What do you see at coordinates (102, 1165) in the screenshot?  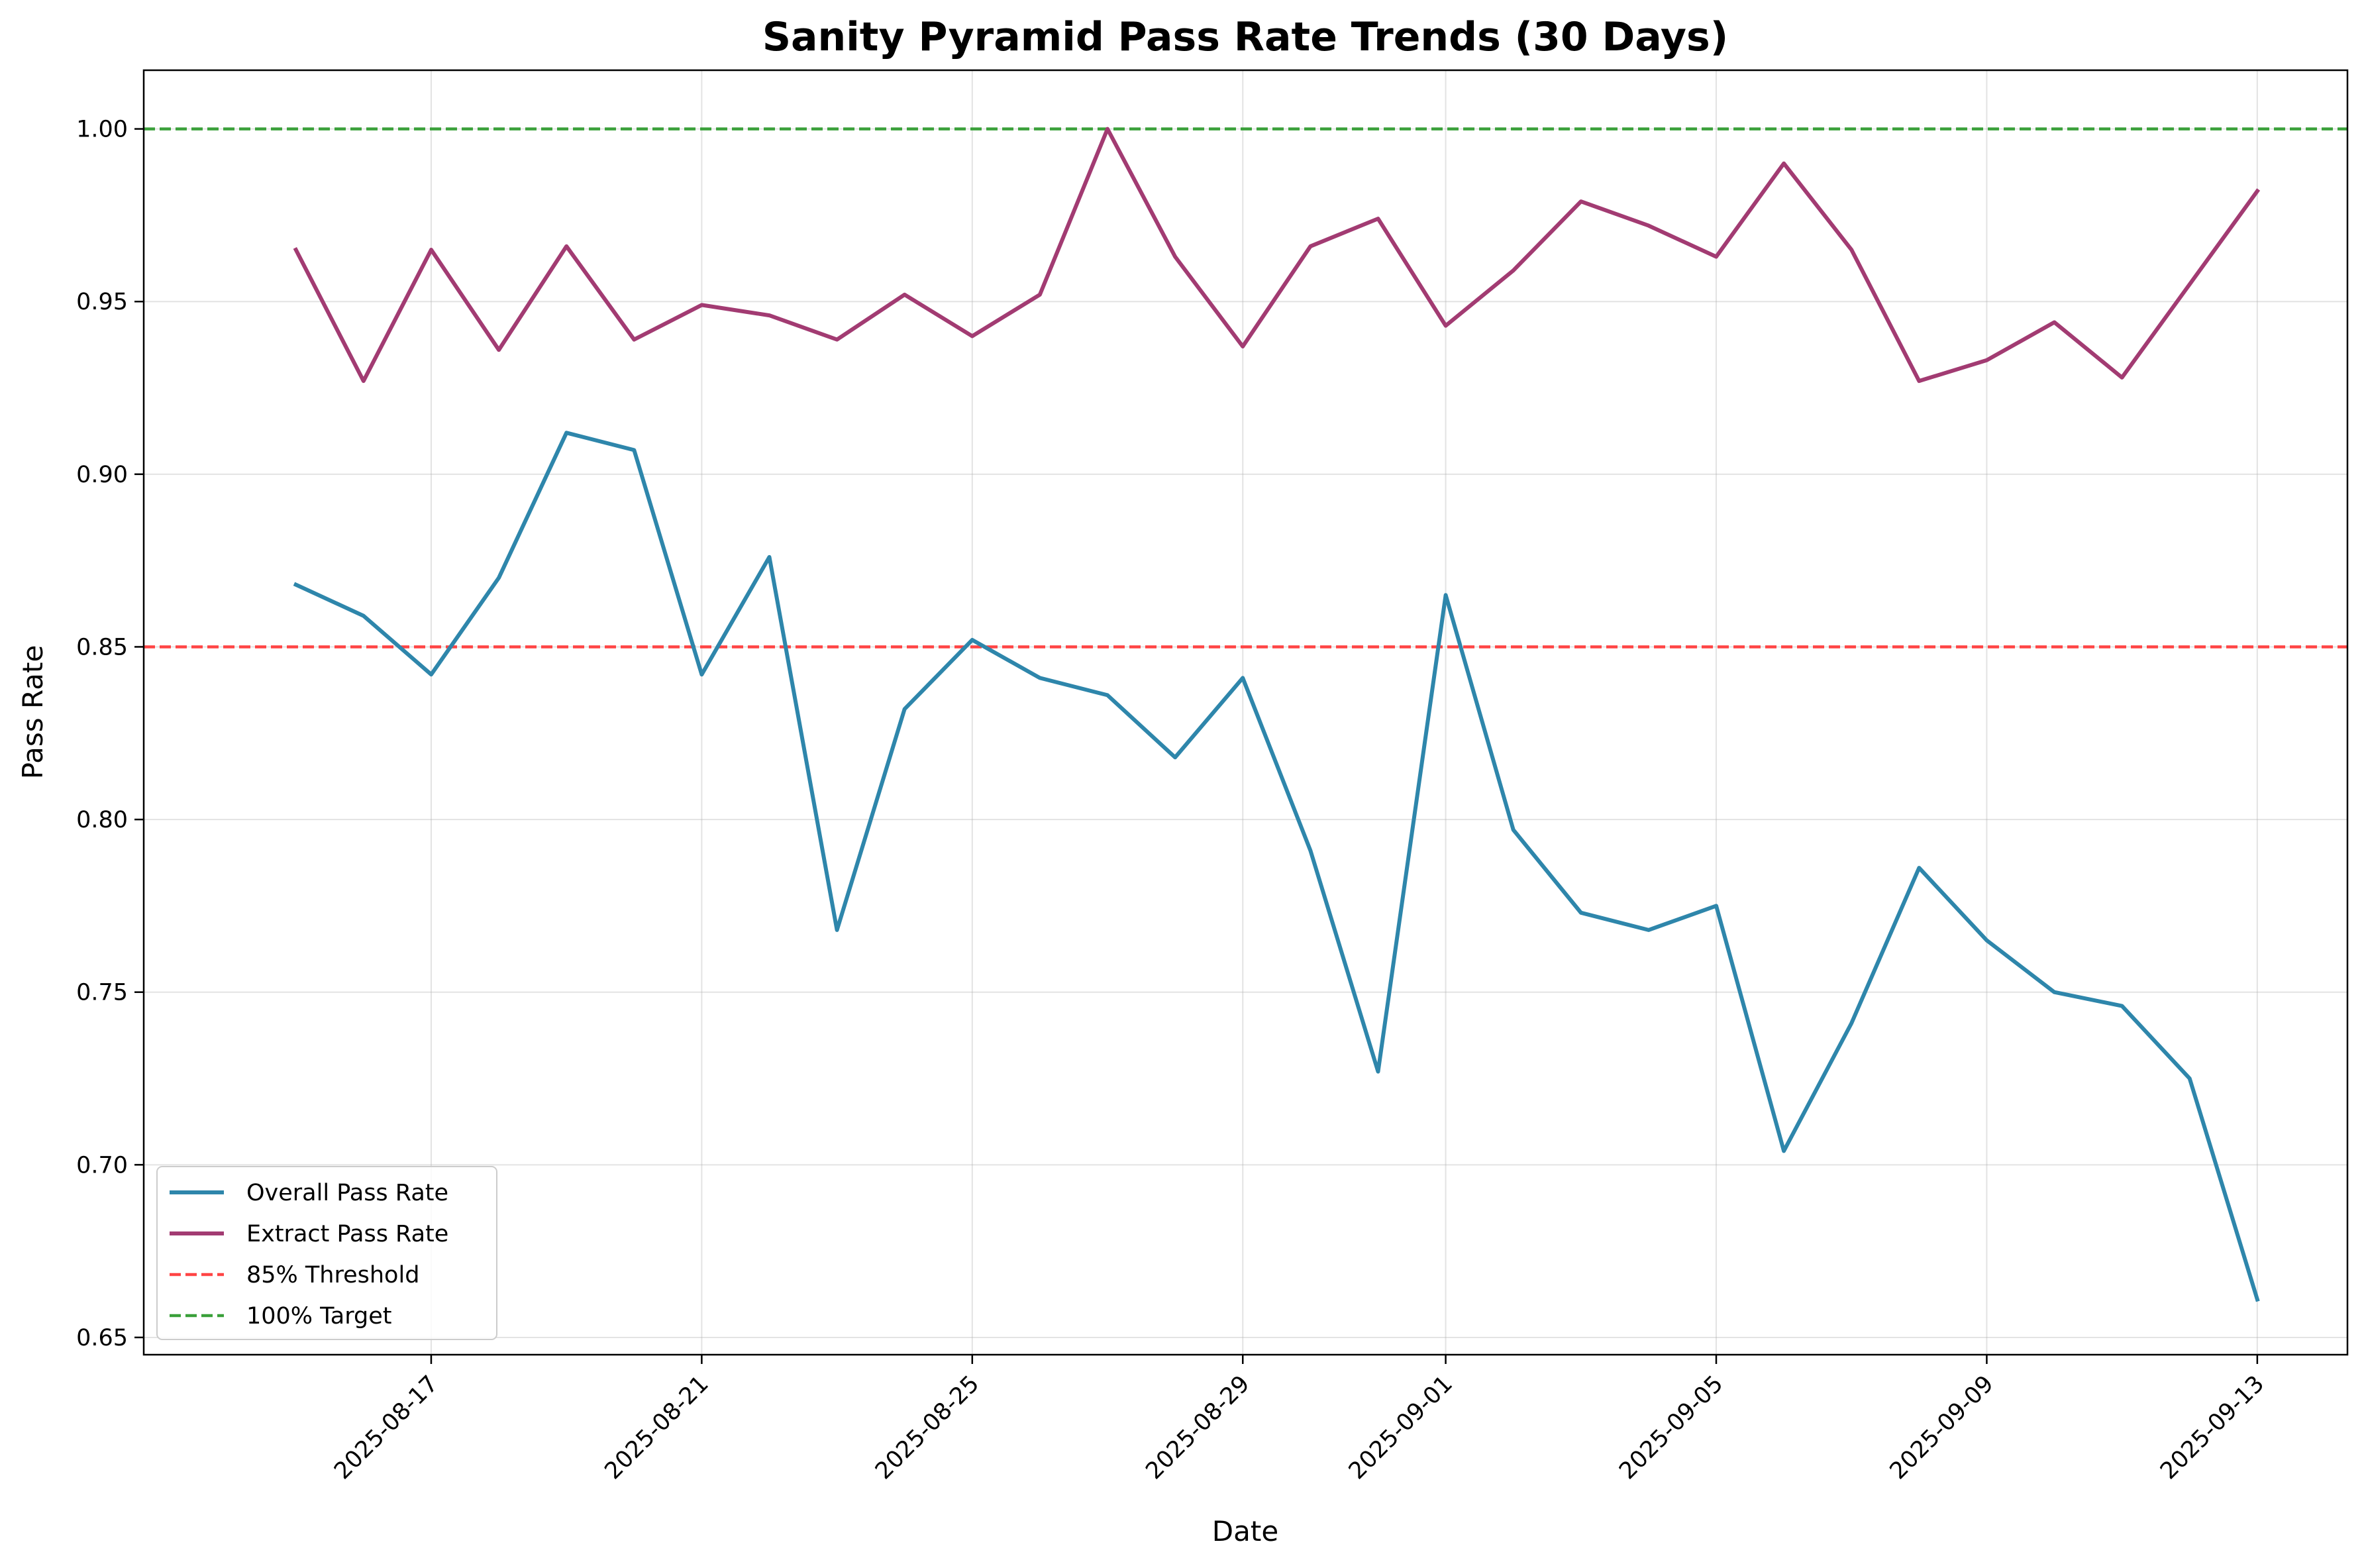 I see `y-tick-label: 0.70` at bounding box center [102, 1165].